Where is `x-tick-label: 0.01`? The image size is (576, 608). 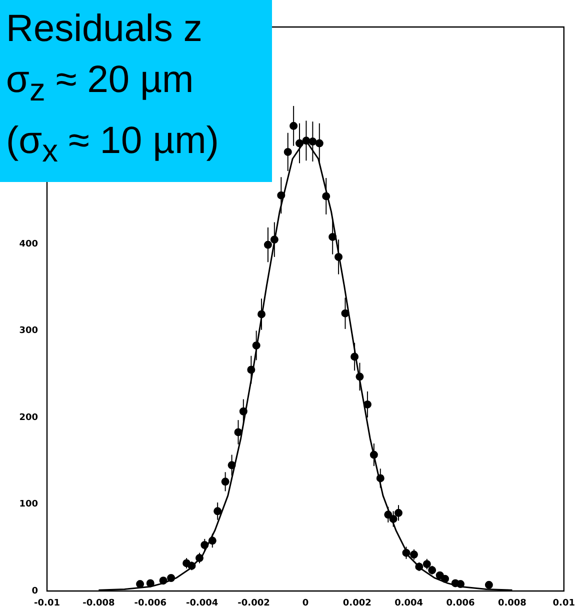
x-tick-label: 0.01 is located at coordinates (564, 603).